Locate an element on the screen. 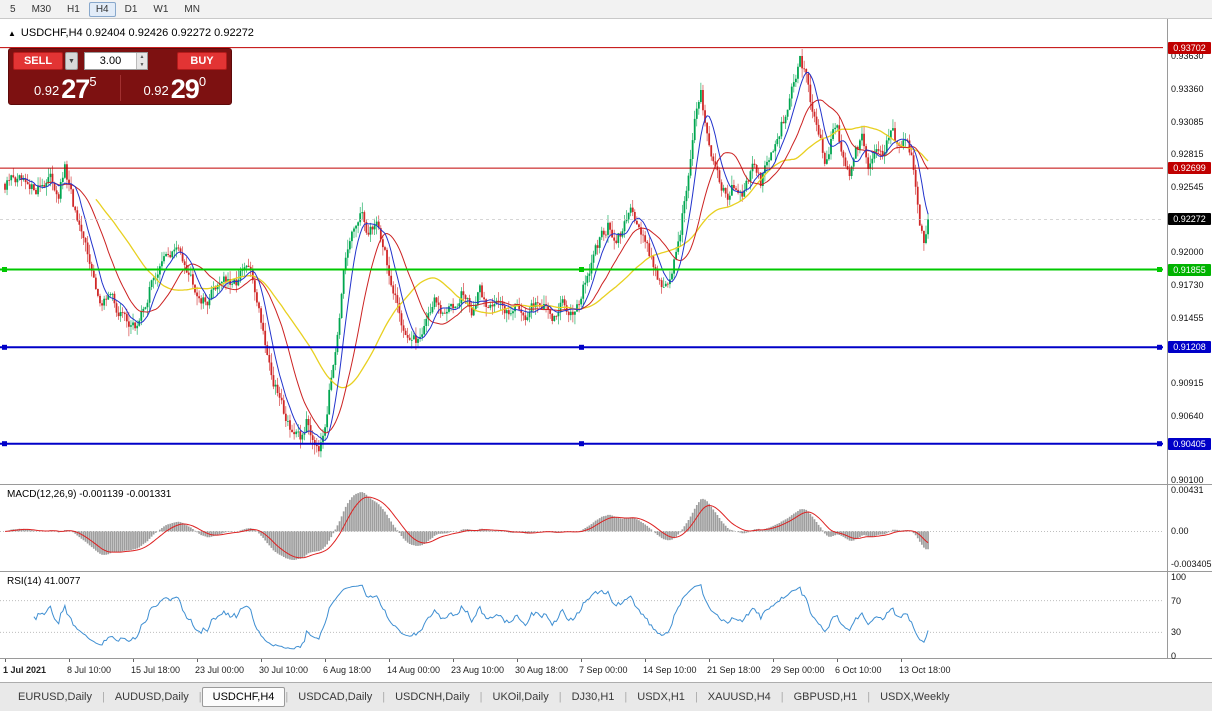  chart-tab-ukoil-daily: UKOil,Daily is located at coordinates (520, 697).